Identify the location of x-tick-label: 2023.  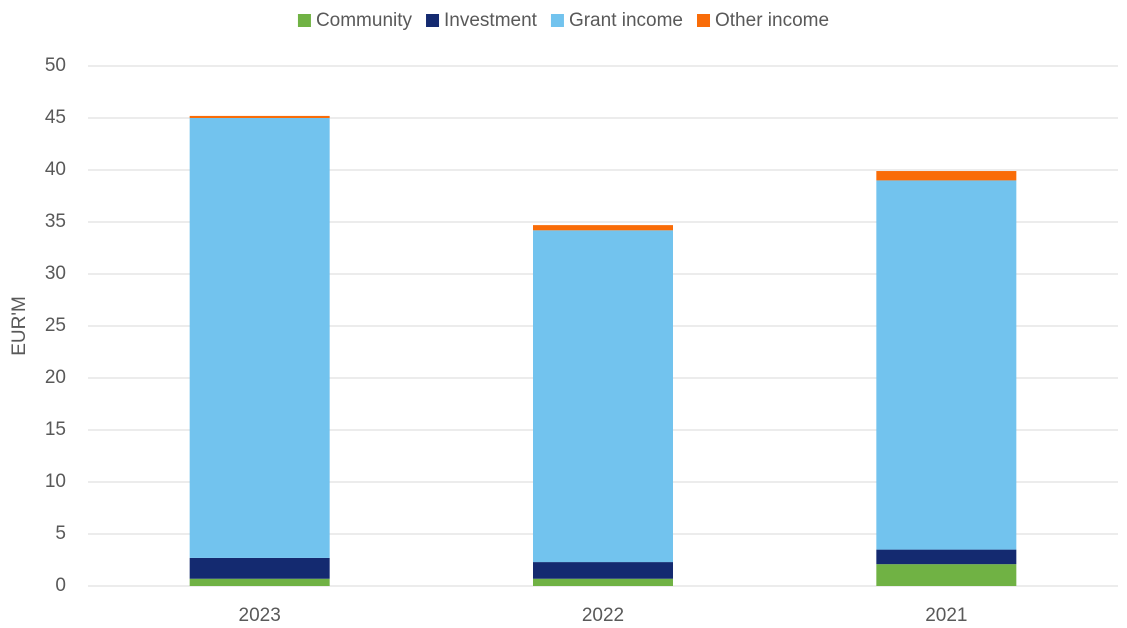
(260, 615).